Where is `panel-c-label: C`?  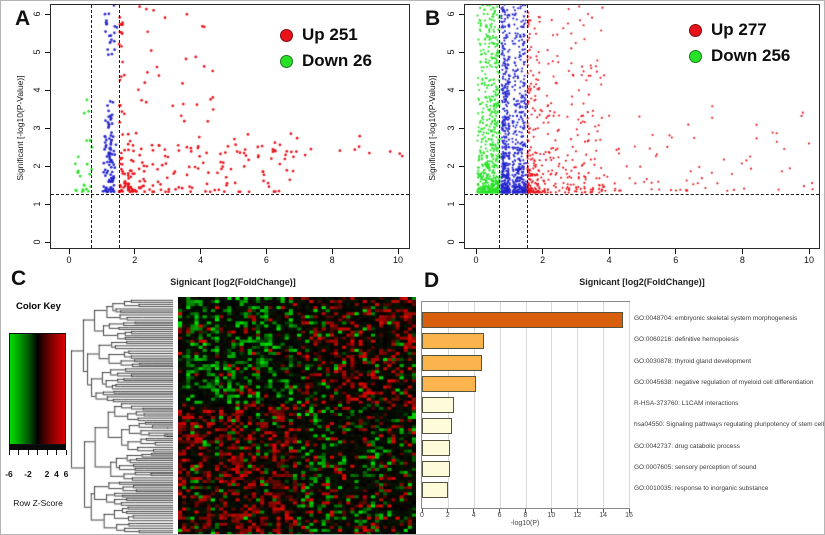 panel-c-label: C is located at coordinates (19, 278).